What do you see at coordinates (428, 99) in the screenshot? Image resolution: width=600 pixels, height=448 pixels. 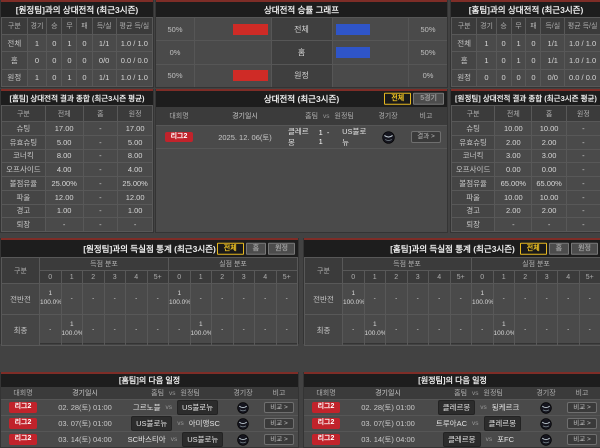 I see `toggle-last5-button: 5경기` at bounding box center [428, 99].